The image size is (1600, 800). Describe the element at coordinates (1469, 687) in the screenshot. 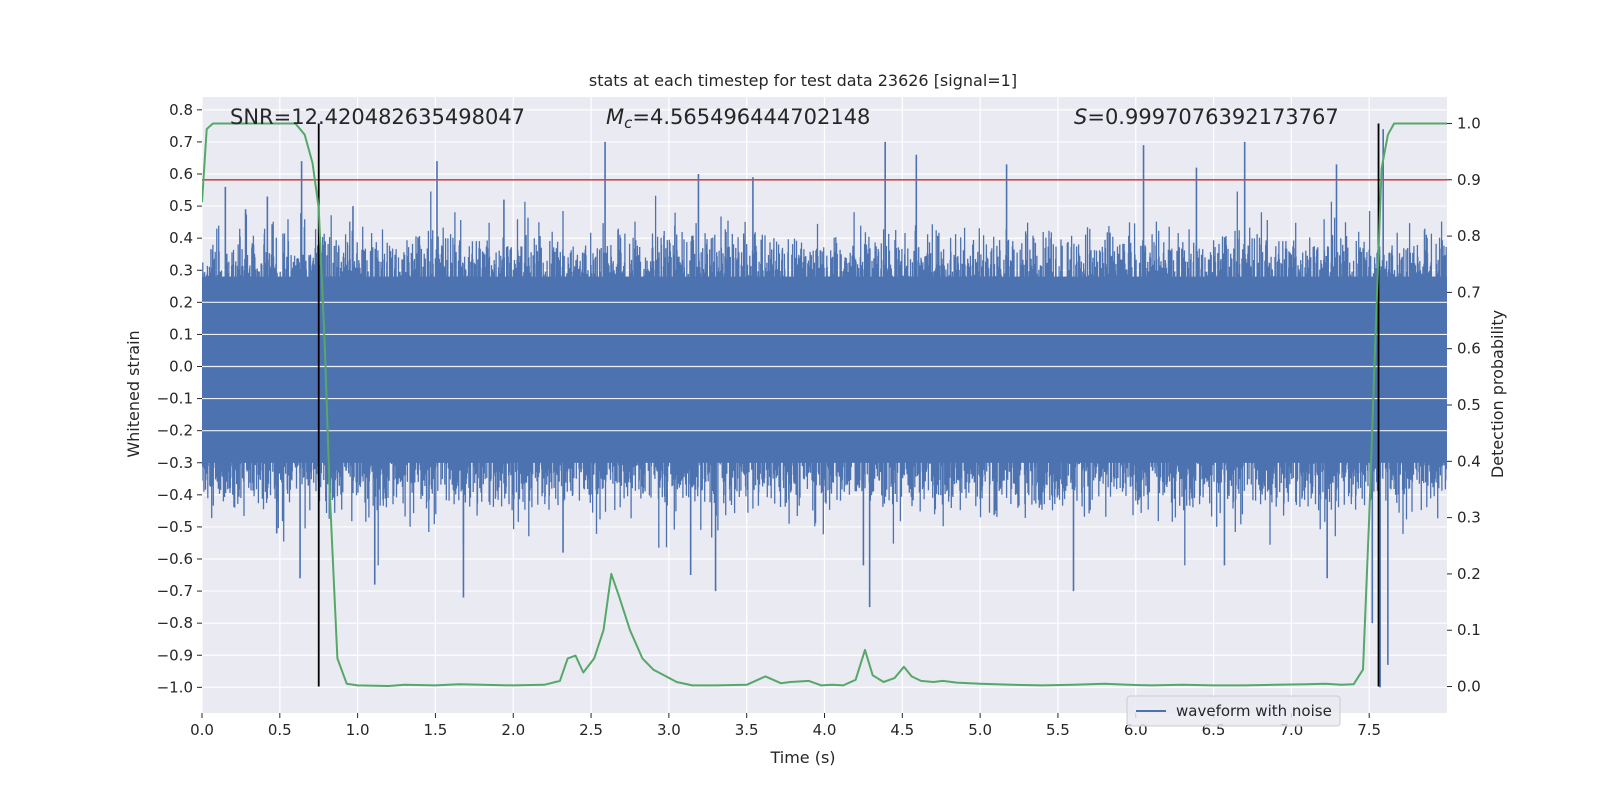

I see `y-right-tick-label-0: 0.0` at that location.